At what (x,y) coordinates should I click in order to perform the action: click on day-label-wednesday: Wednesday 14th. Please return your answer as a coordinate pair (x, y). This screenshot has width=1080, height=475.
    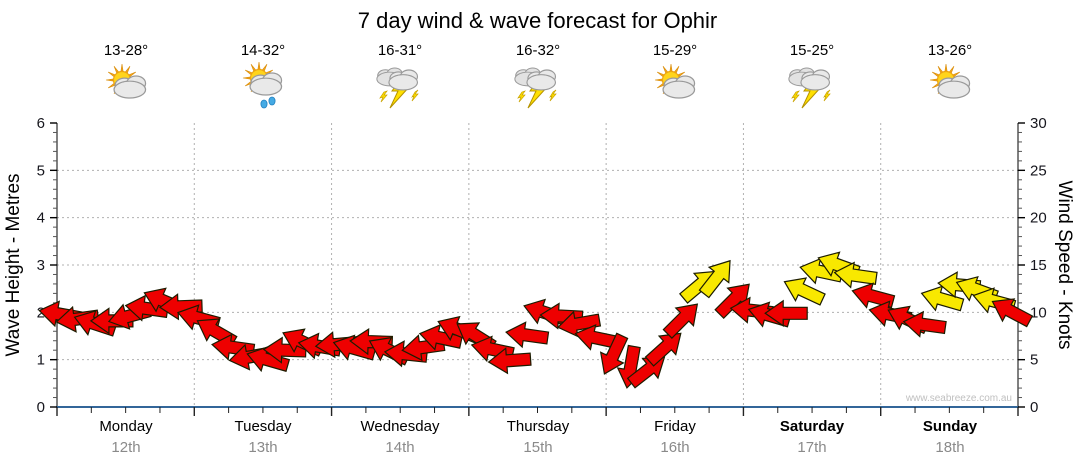
    Looking at the image, I should click on (400, 437).